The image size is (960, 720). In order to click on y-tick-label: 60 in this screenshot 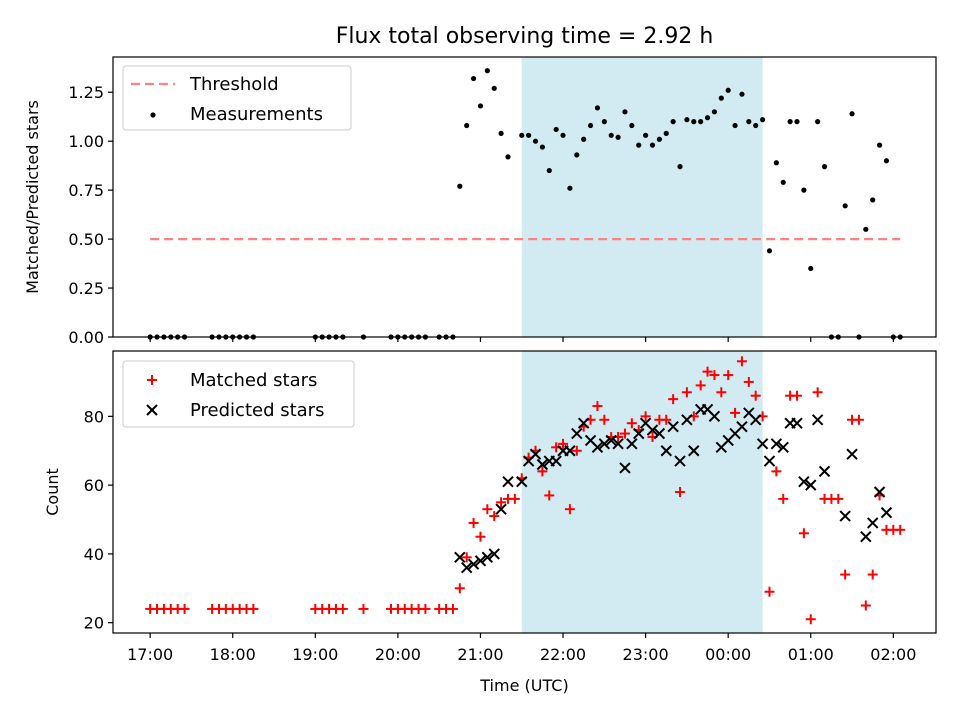, I will do `click(94, 485)`.